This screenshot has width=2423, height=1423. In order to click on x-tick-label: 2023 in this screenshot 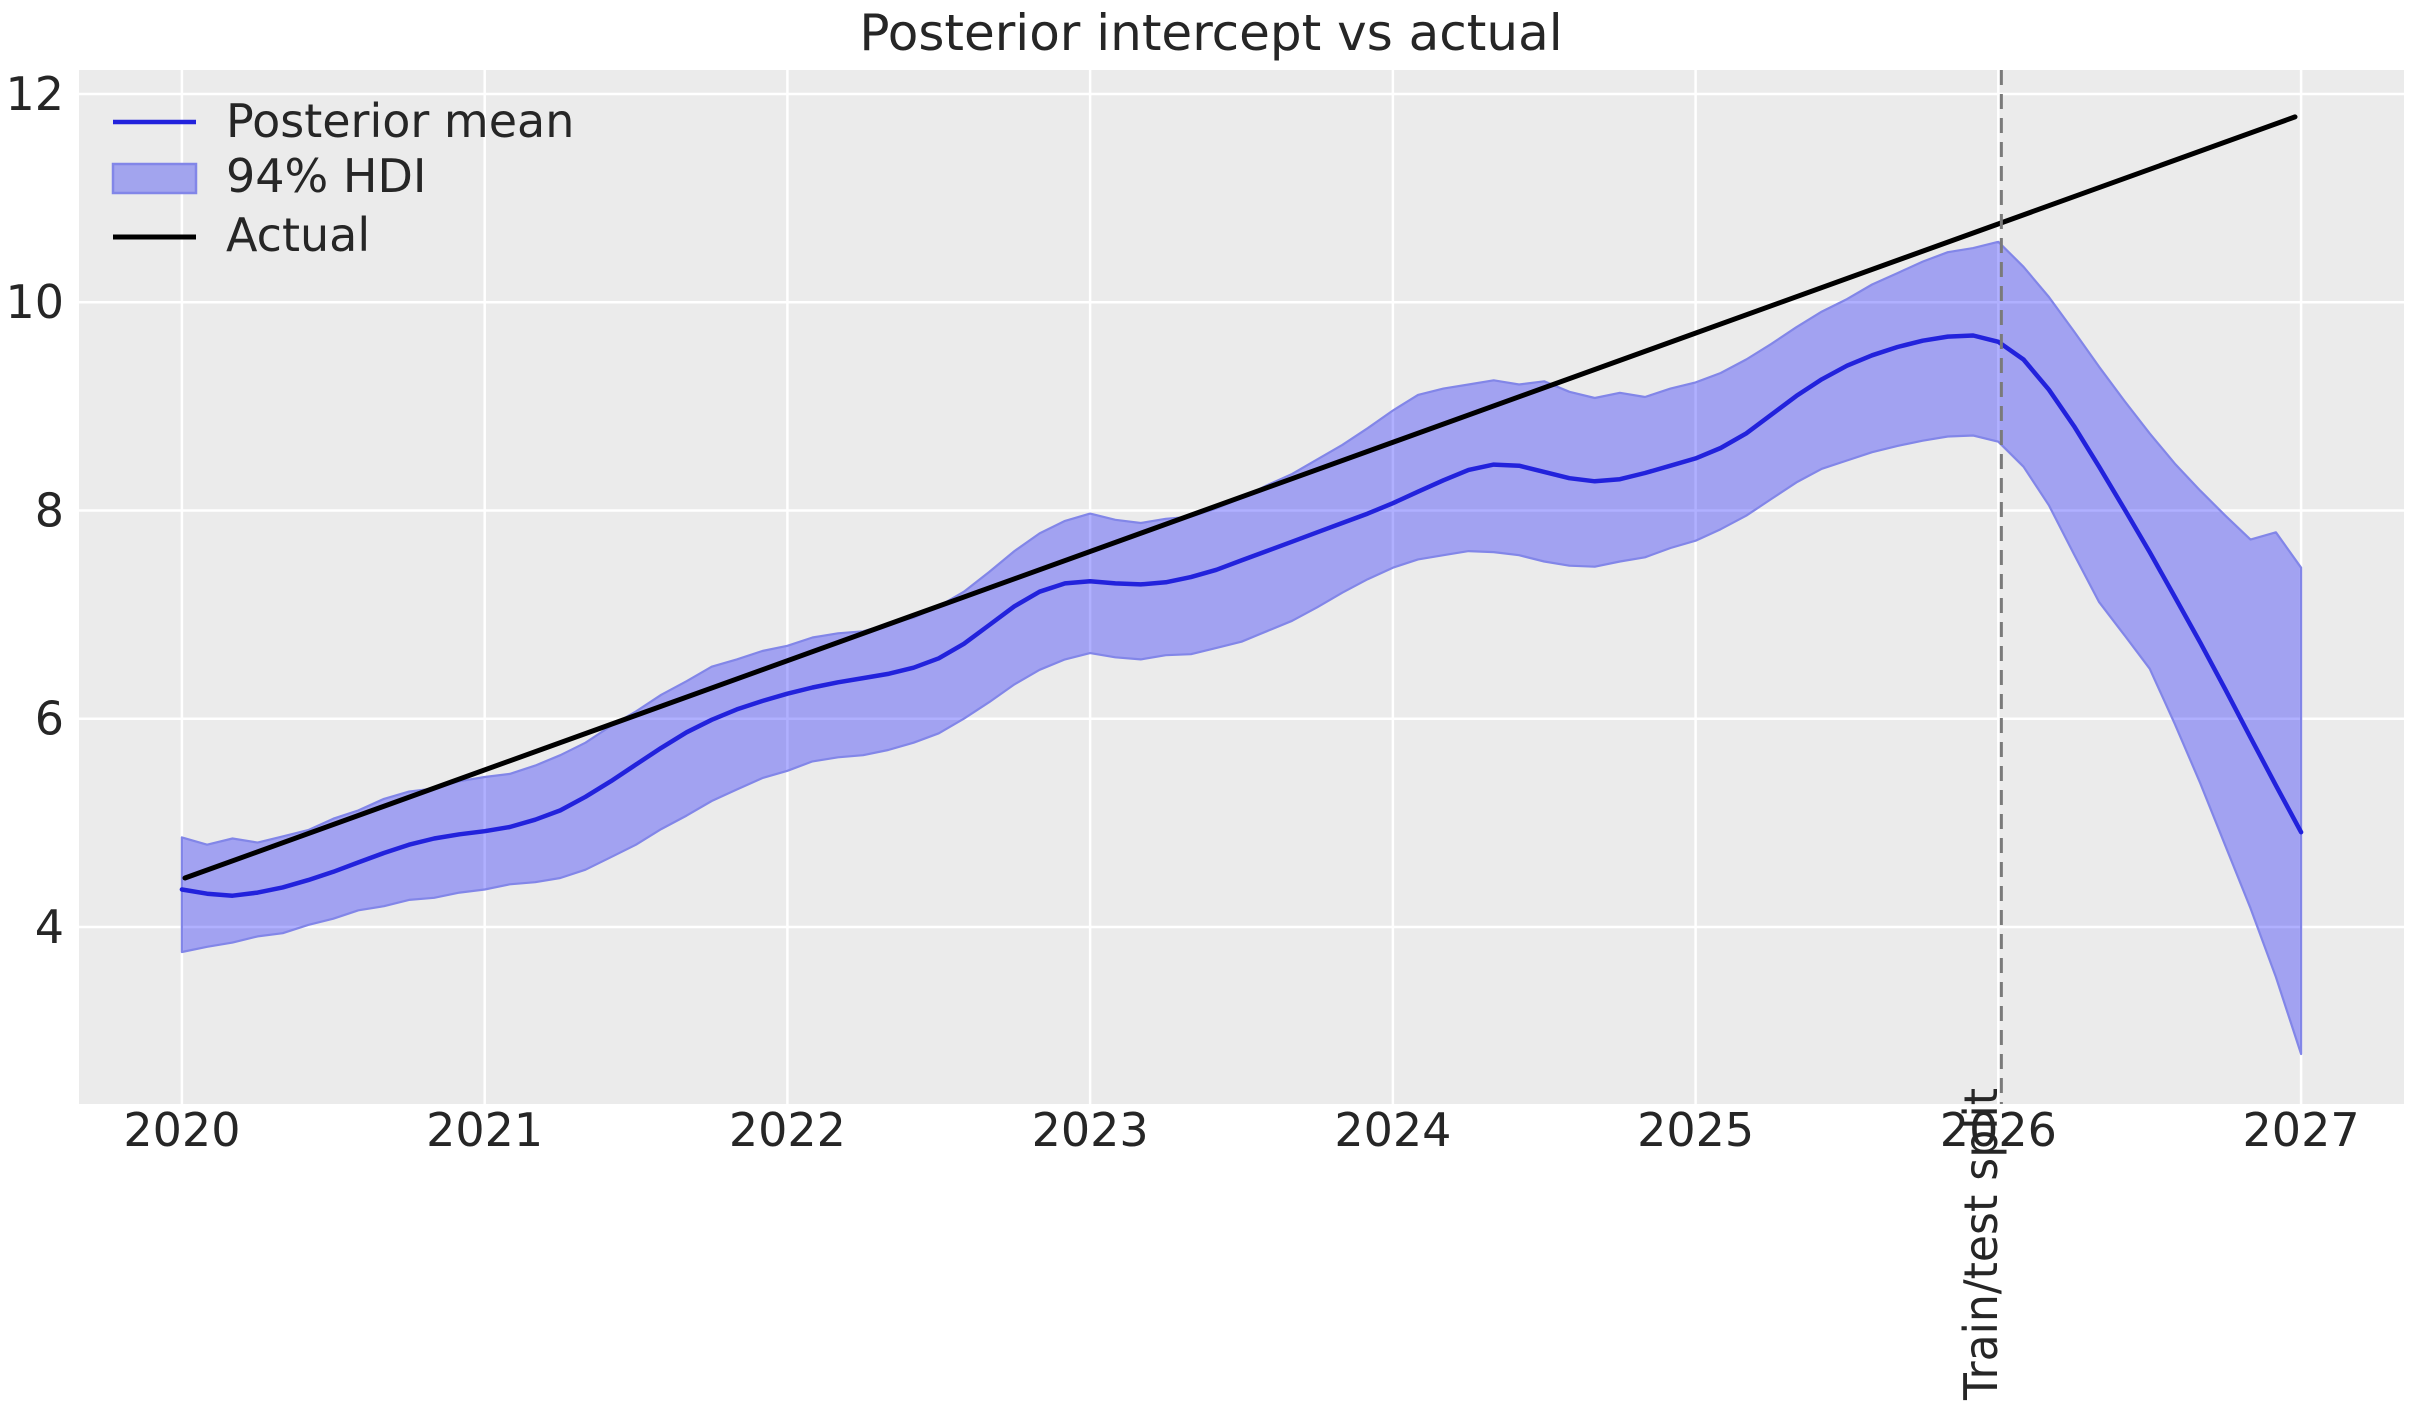, I will do `click(1090, 1130)`.